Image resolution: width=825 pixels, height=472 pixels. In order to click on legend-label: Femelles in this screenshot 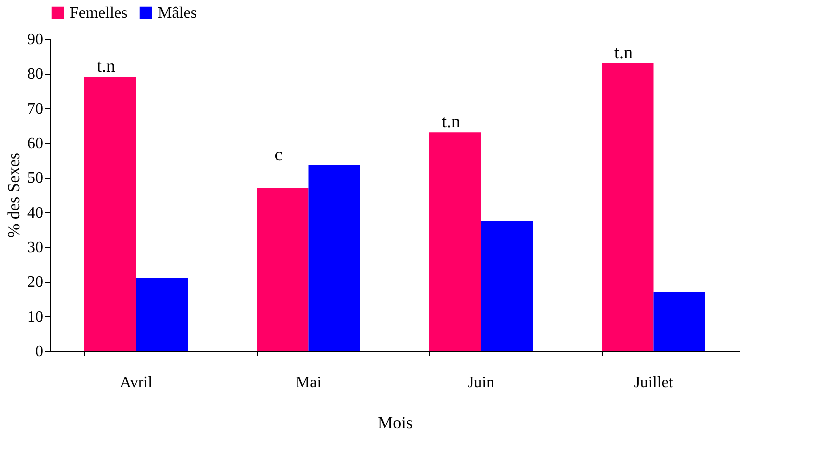, I will do `click(99, 13)`.